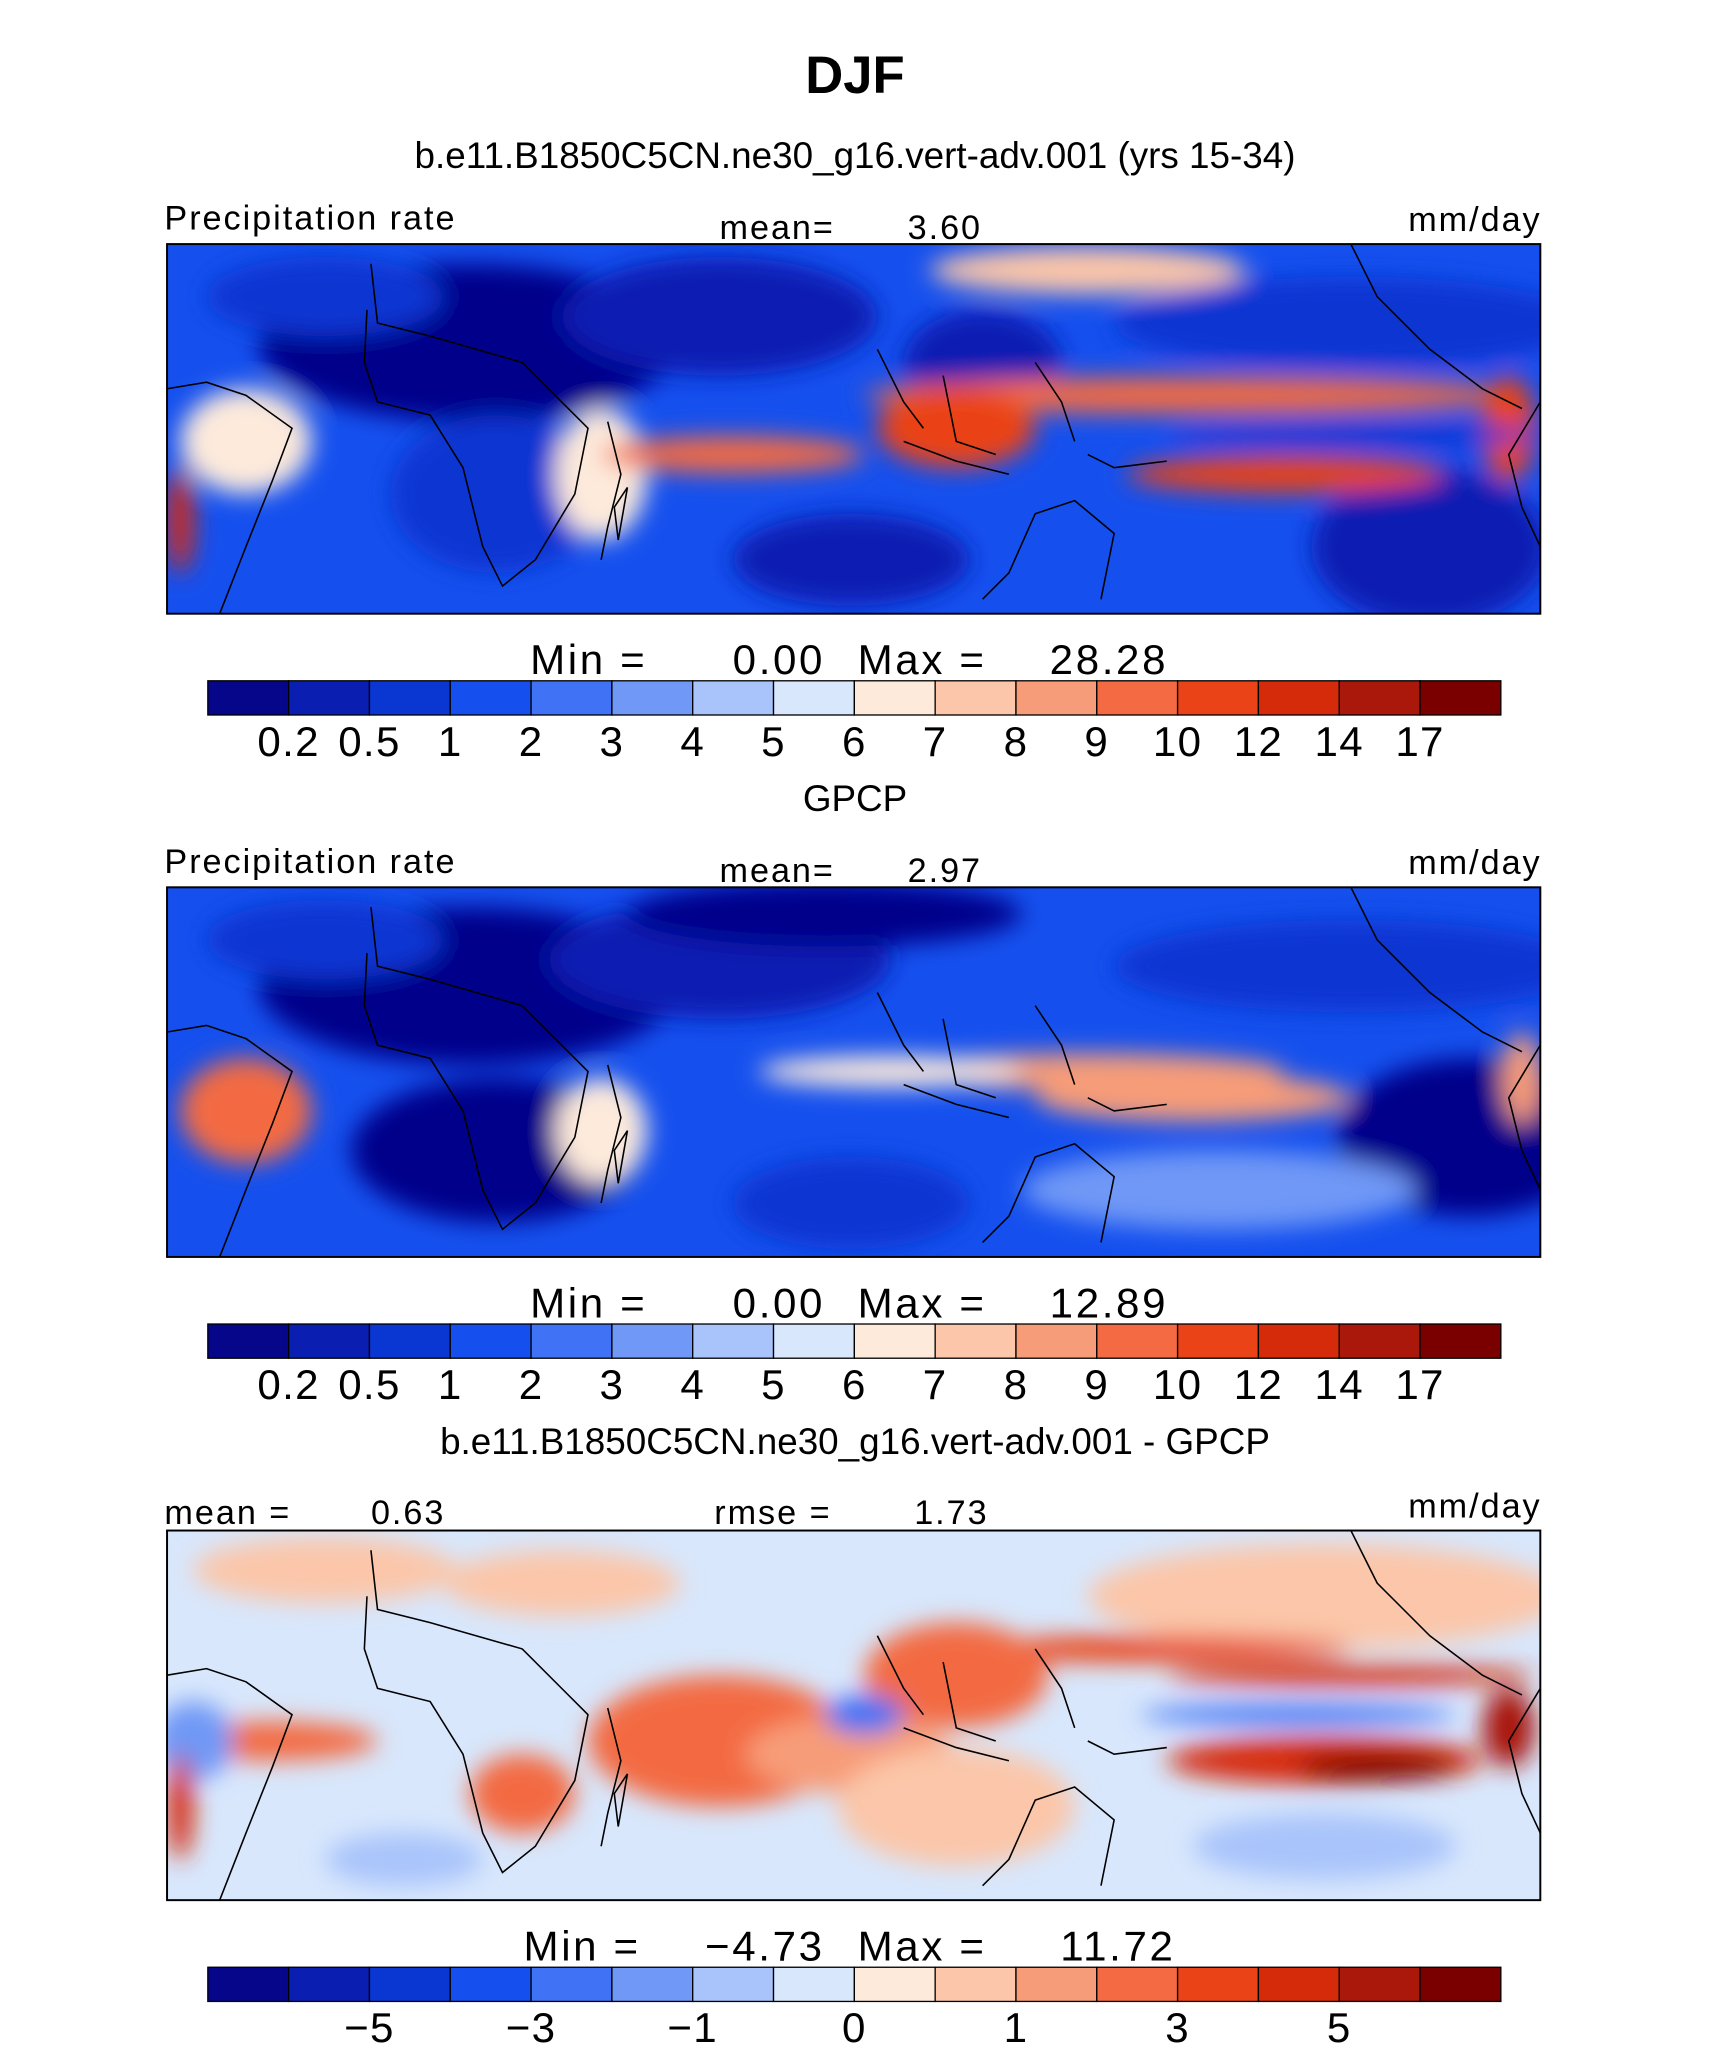  I want to click on min-value: 0.00, so click(779, 1302).